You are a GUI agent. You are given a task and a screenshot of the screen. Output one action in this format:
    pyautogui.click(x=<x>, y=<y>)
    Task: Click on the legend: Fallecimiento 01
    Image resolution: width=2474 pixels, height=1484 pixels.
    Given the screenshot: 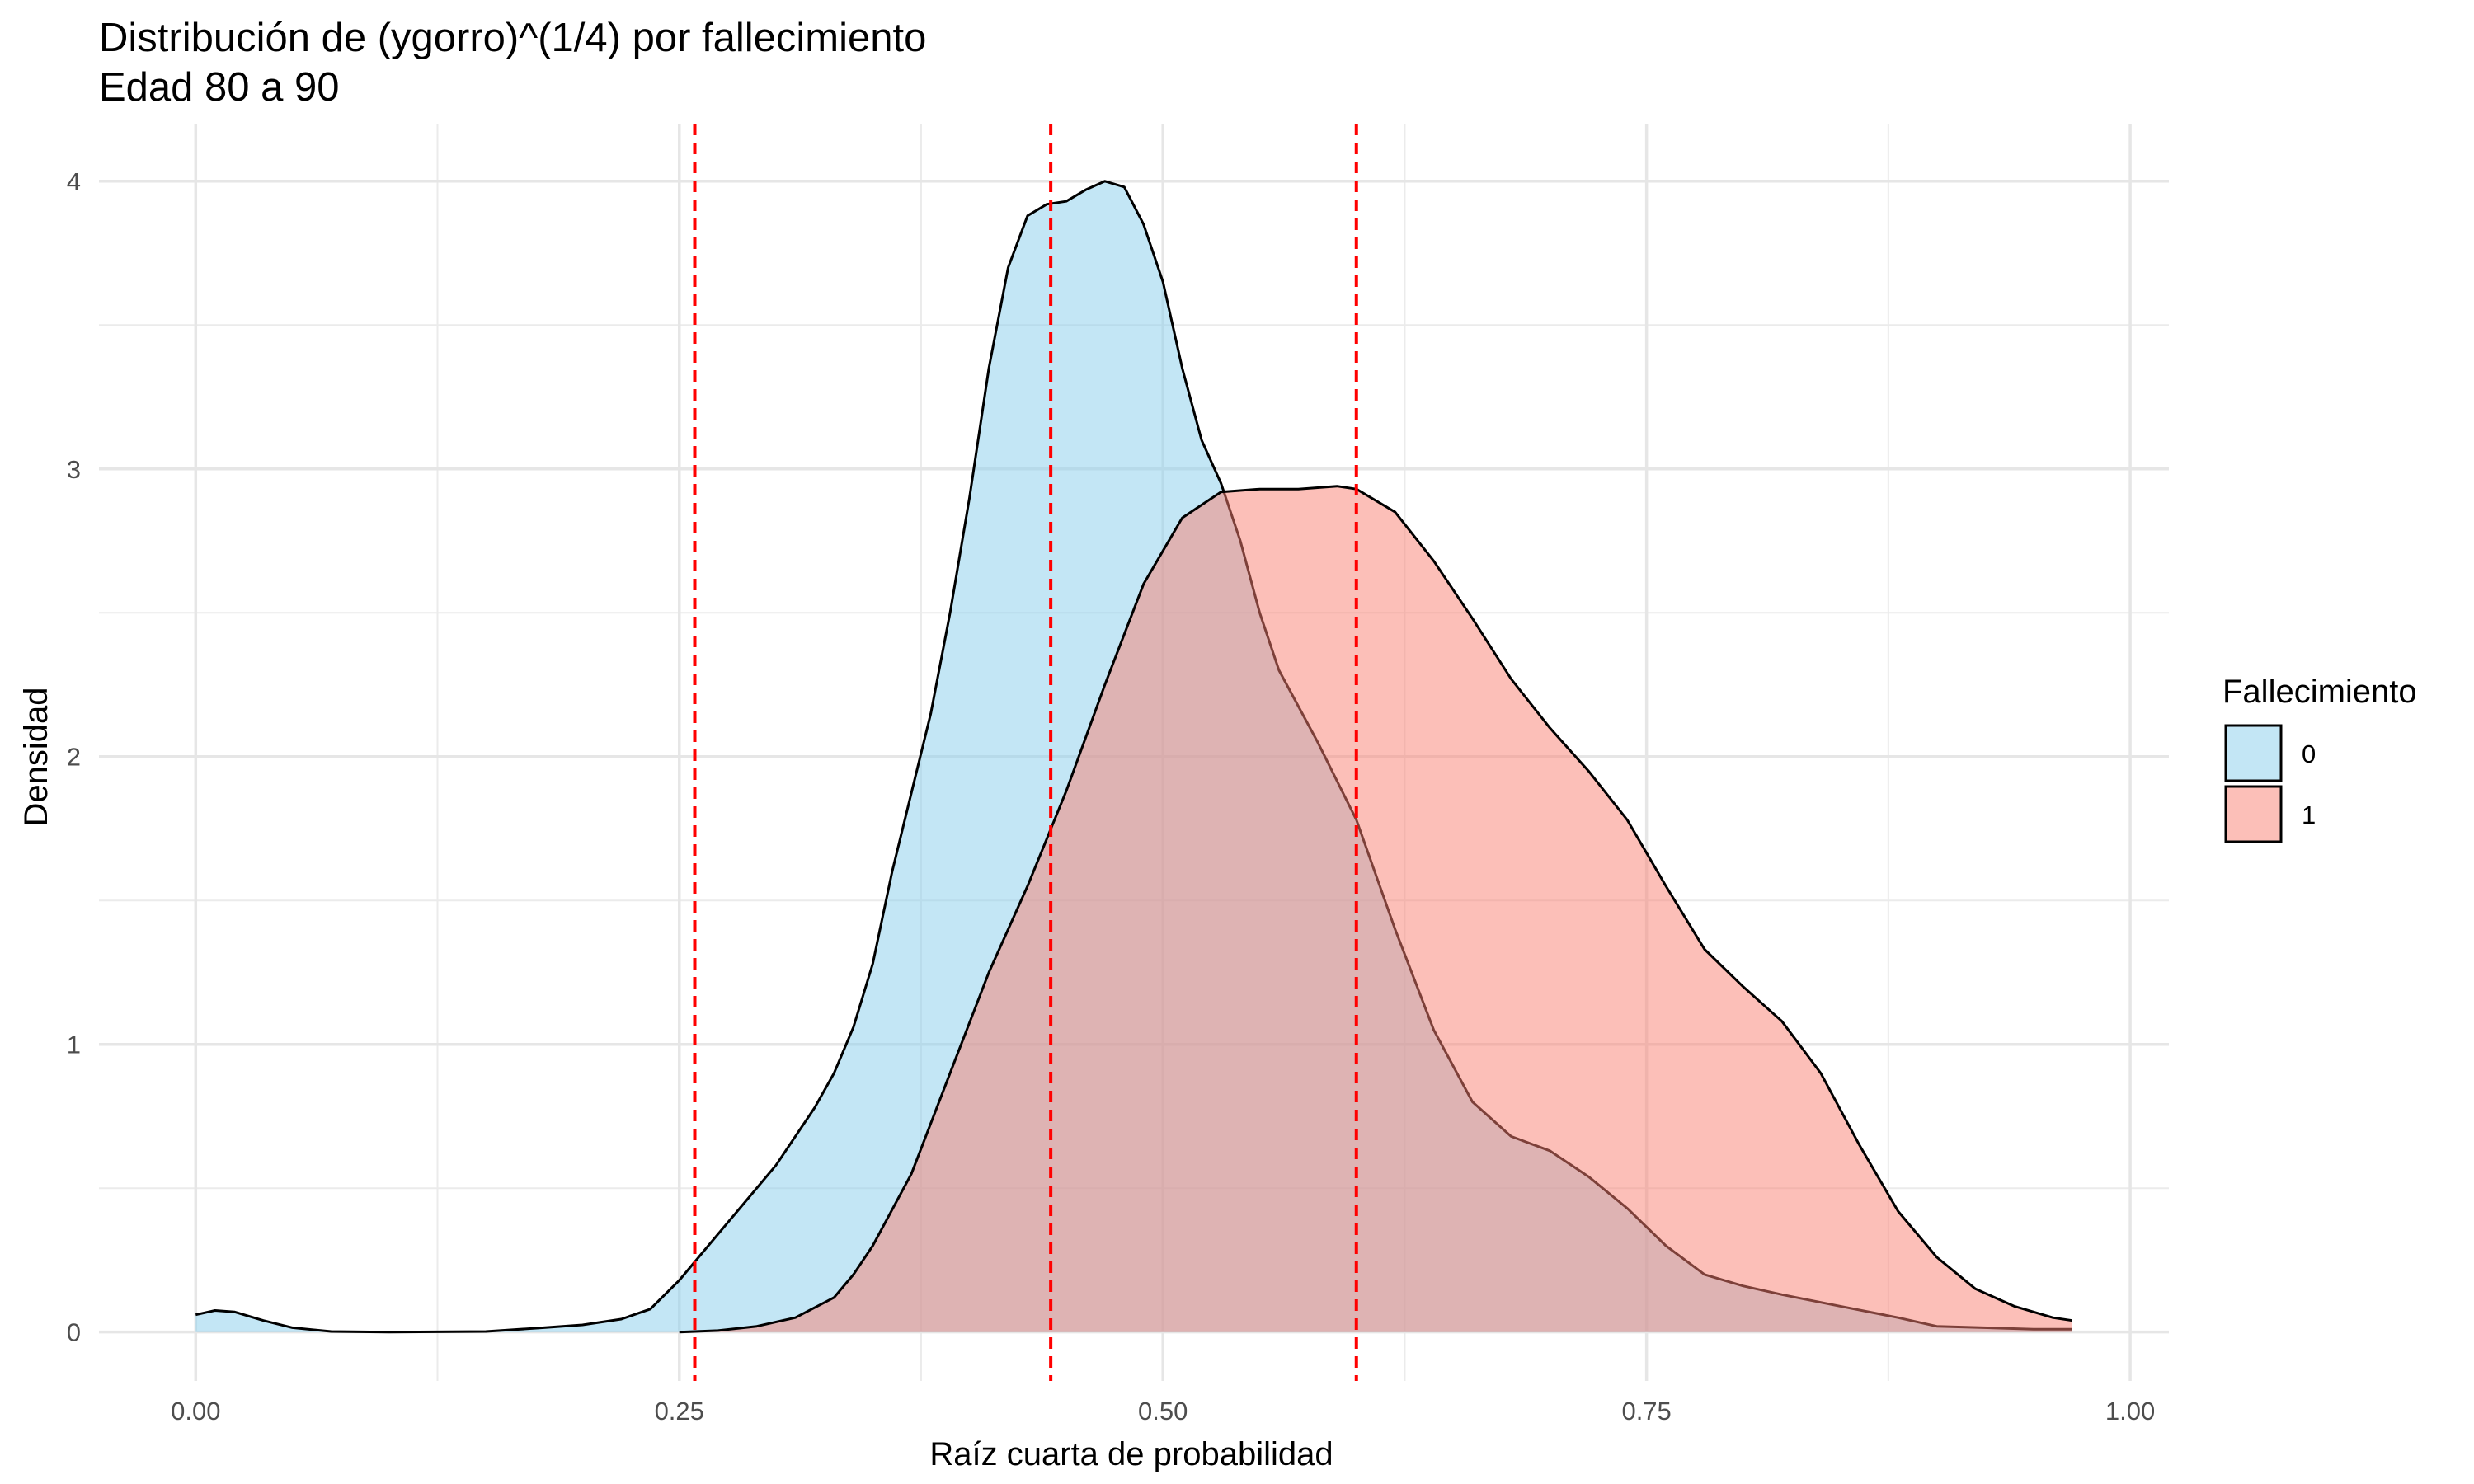 What is the action you would take?
    pyautogui.click(x=2319, y=758)
    